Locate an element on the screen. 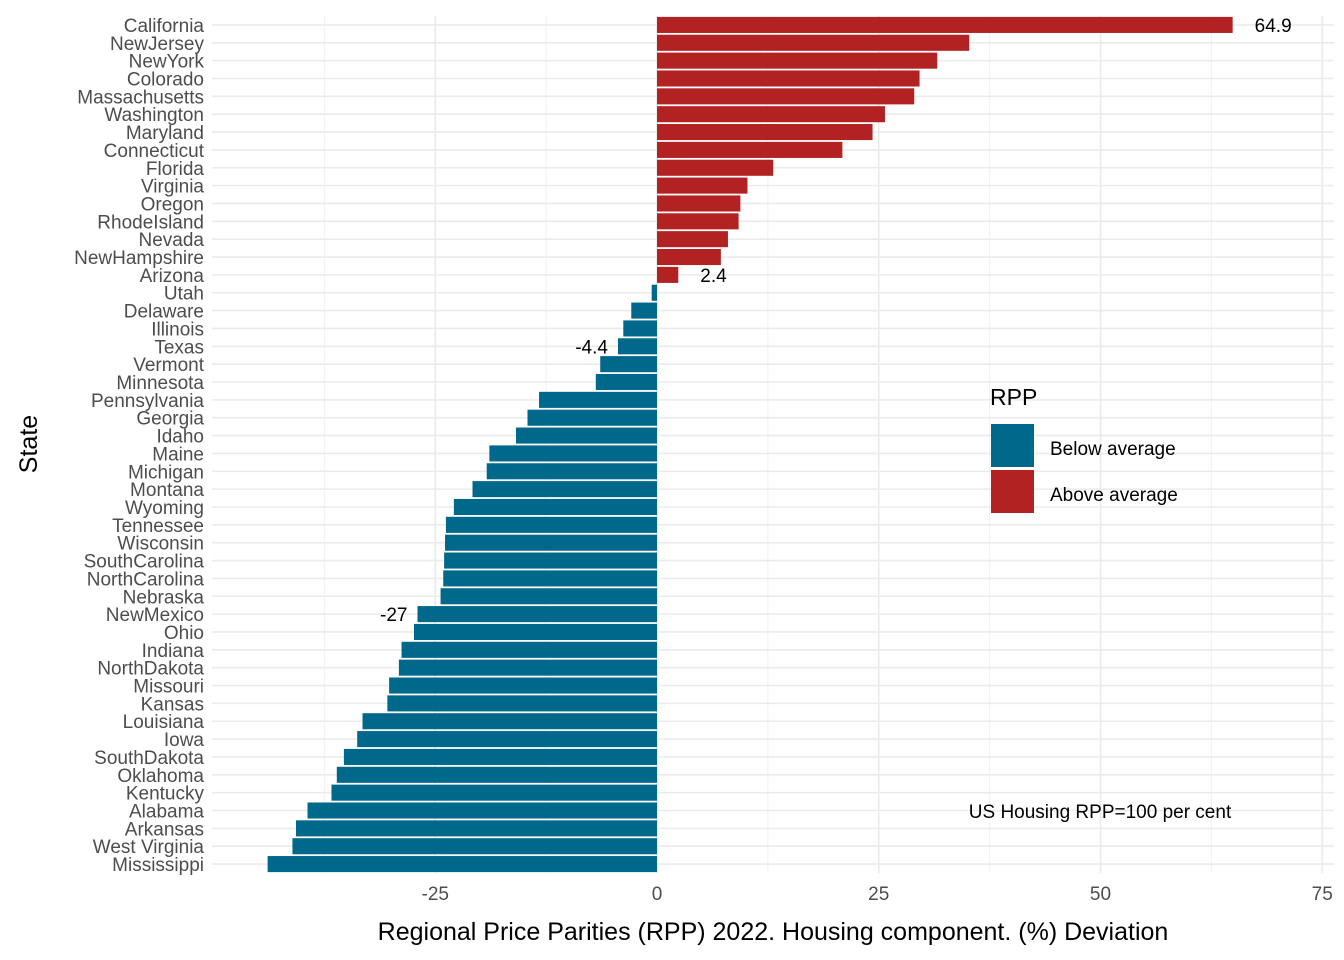  y-tick-label-southcarolina: SouthCarolina is located at coordinates (144, 562).